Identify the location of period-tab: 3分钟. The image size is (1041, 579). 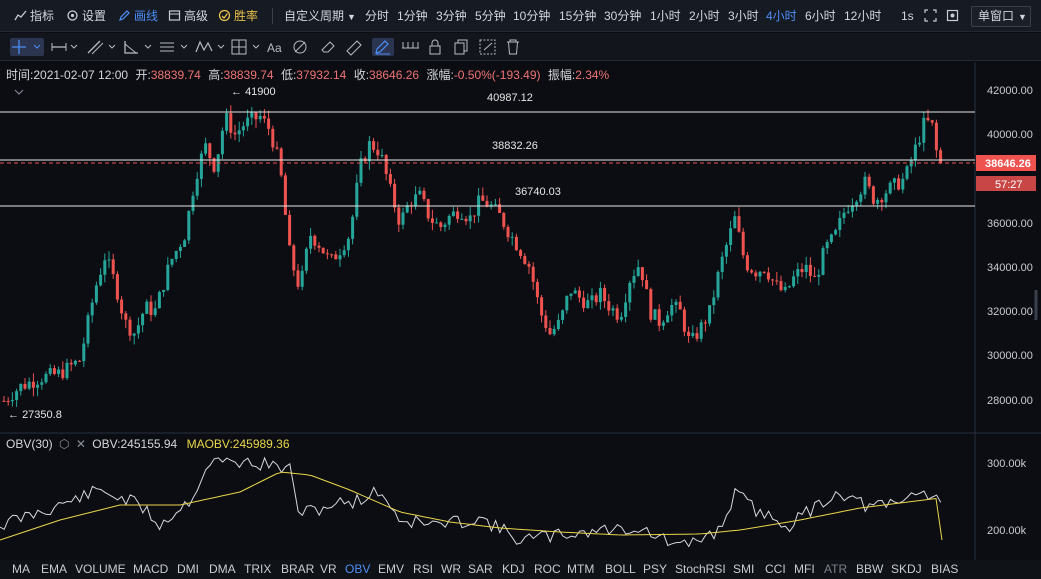
(451, 16).